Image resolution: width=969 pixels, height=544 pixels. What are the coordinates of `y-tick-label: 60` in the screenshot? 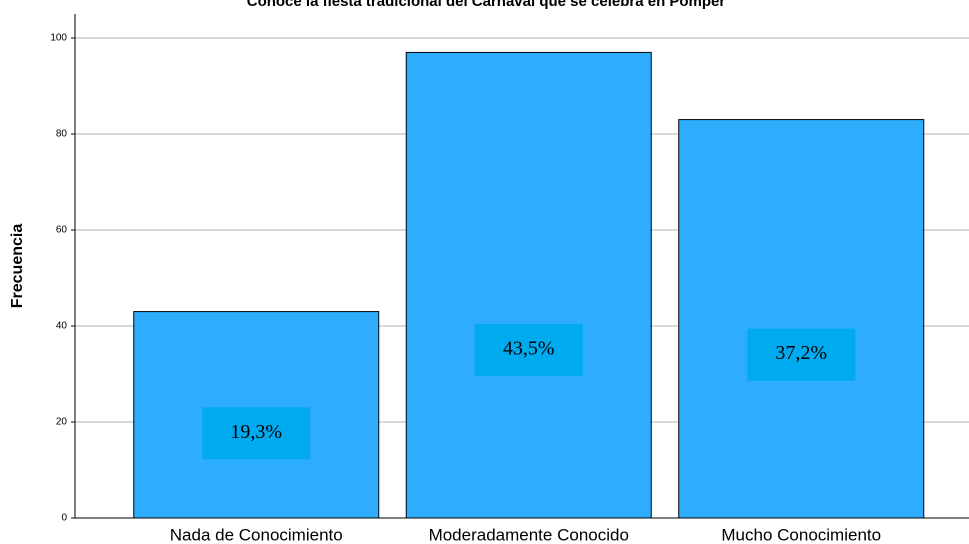 It's located at (62, 230).